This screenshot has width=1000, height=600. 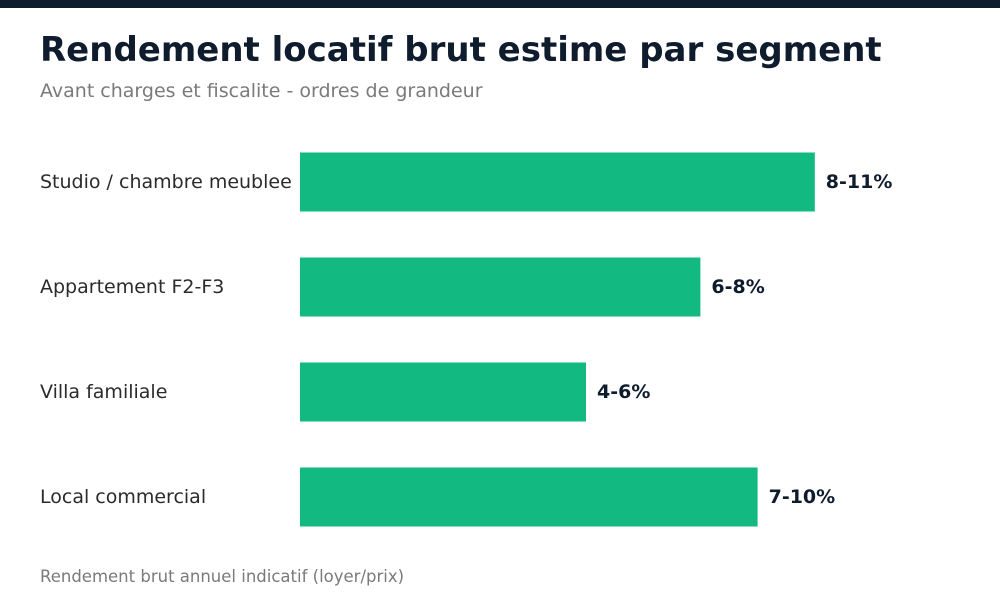 I want to click on category-label: Local commercial, so click(x=123, y=497).